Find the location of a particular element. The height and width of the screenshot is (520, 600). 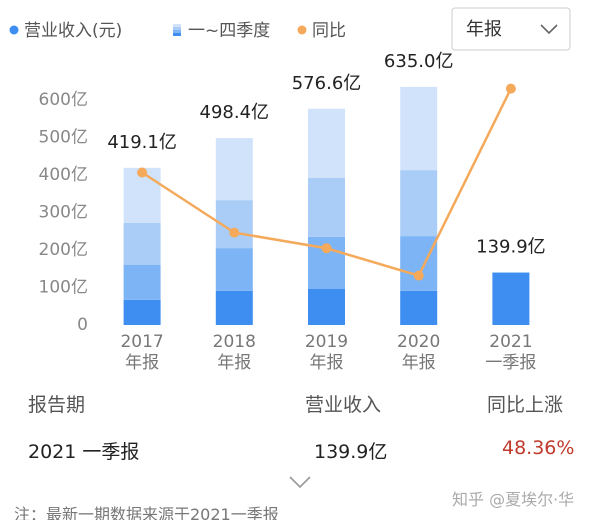

table-cell: 139.9亿 is located at coordinates (351, 452).